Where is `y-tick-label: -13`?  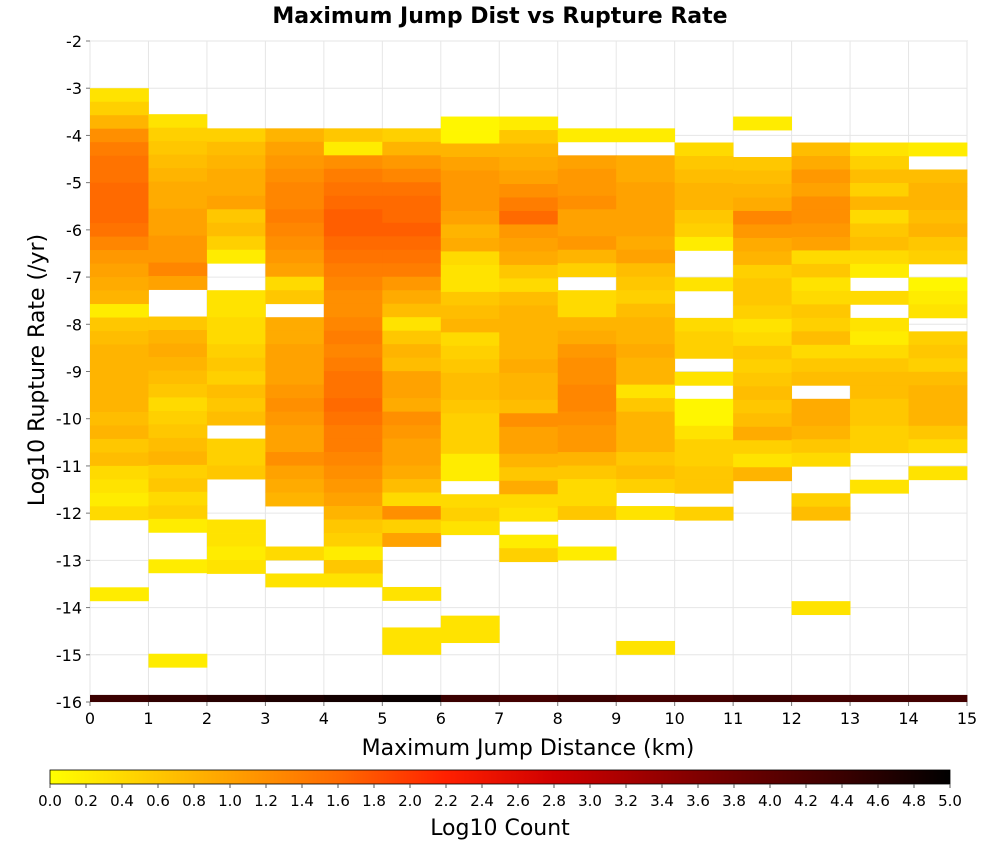 y-tick-label: -13 is located at coordinates (69, 560).